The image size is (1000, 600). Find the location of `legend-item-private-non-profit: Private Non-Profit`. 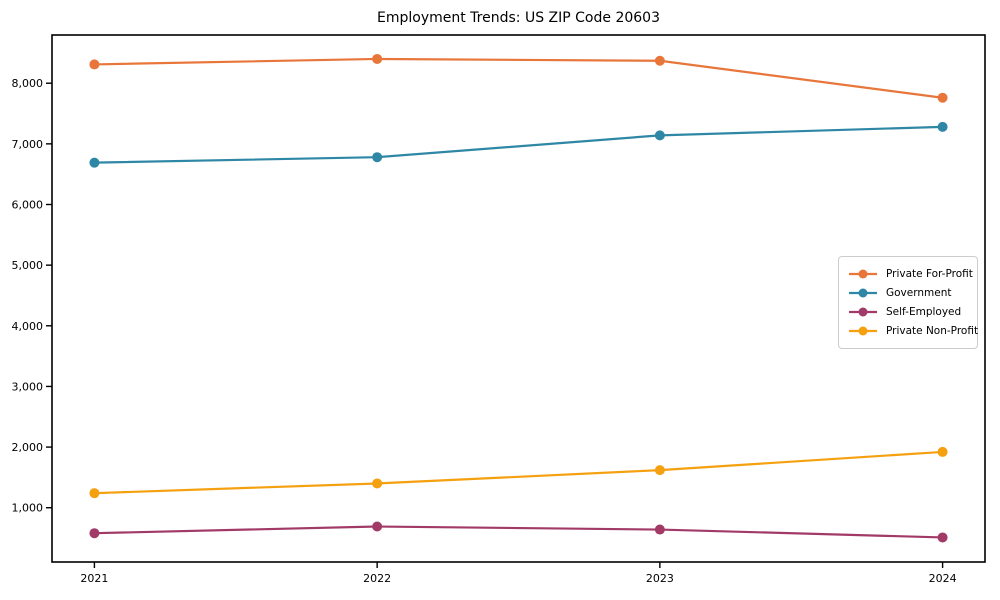

legend-item-private-non-profit: Private Non-Profit is located at coordinates (913, 331).